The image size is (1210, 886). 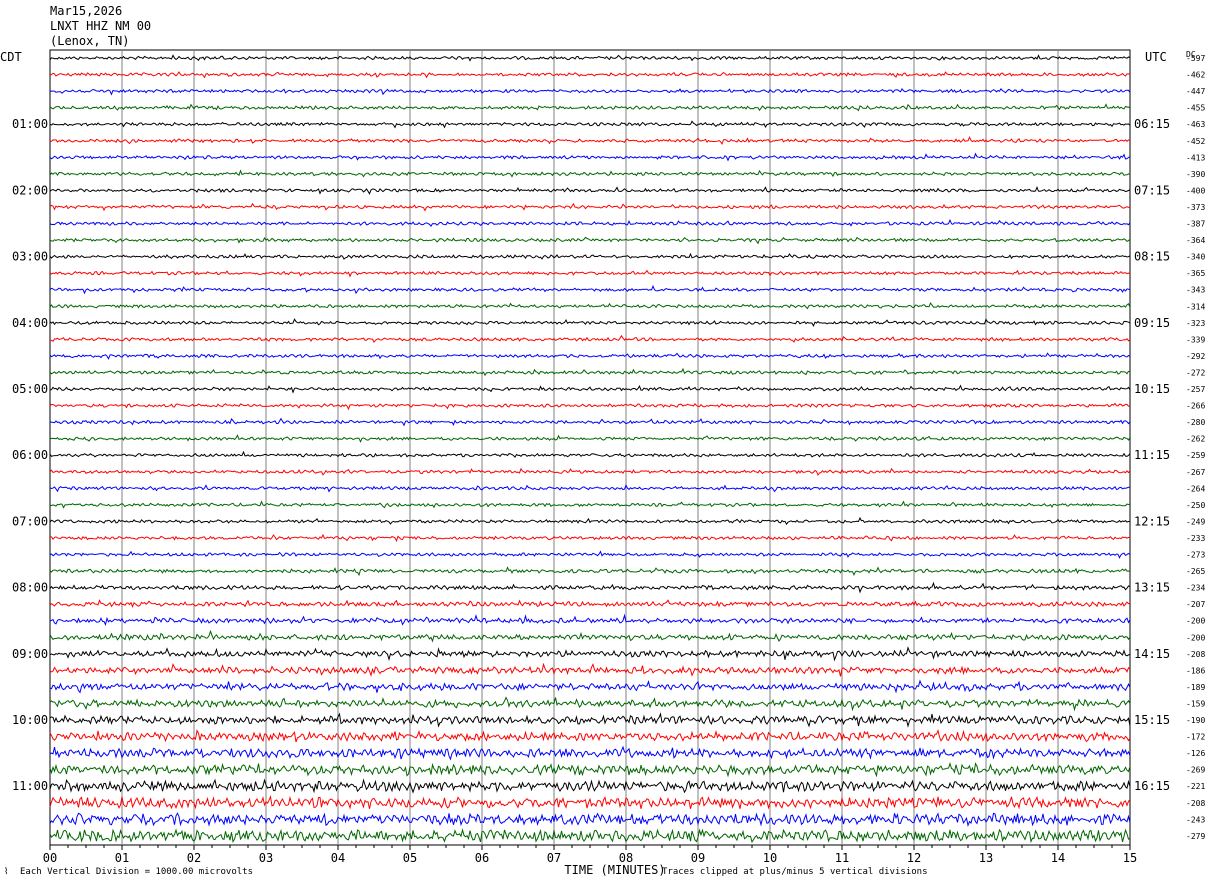 What do you see at coordinates (842, 858) in the screenshot?
I see `x-tick-label: 11` at bounding box center [842, 858].